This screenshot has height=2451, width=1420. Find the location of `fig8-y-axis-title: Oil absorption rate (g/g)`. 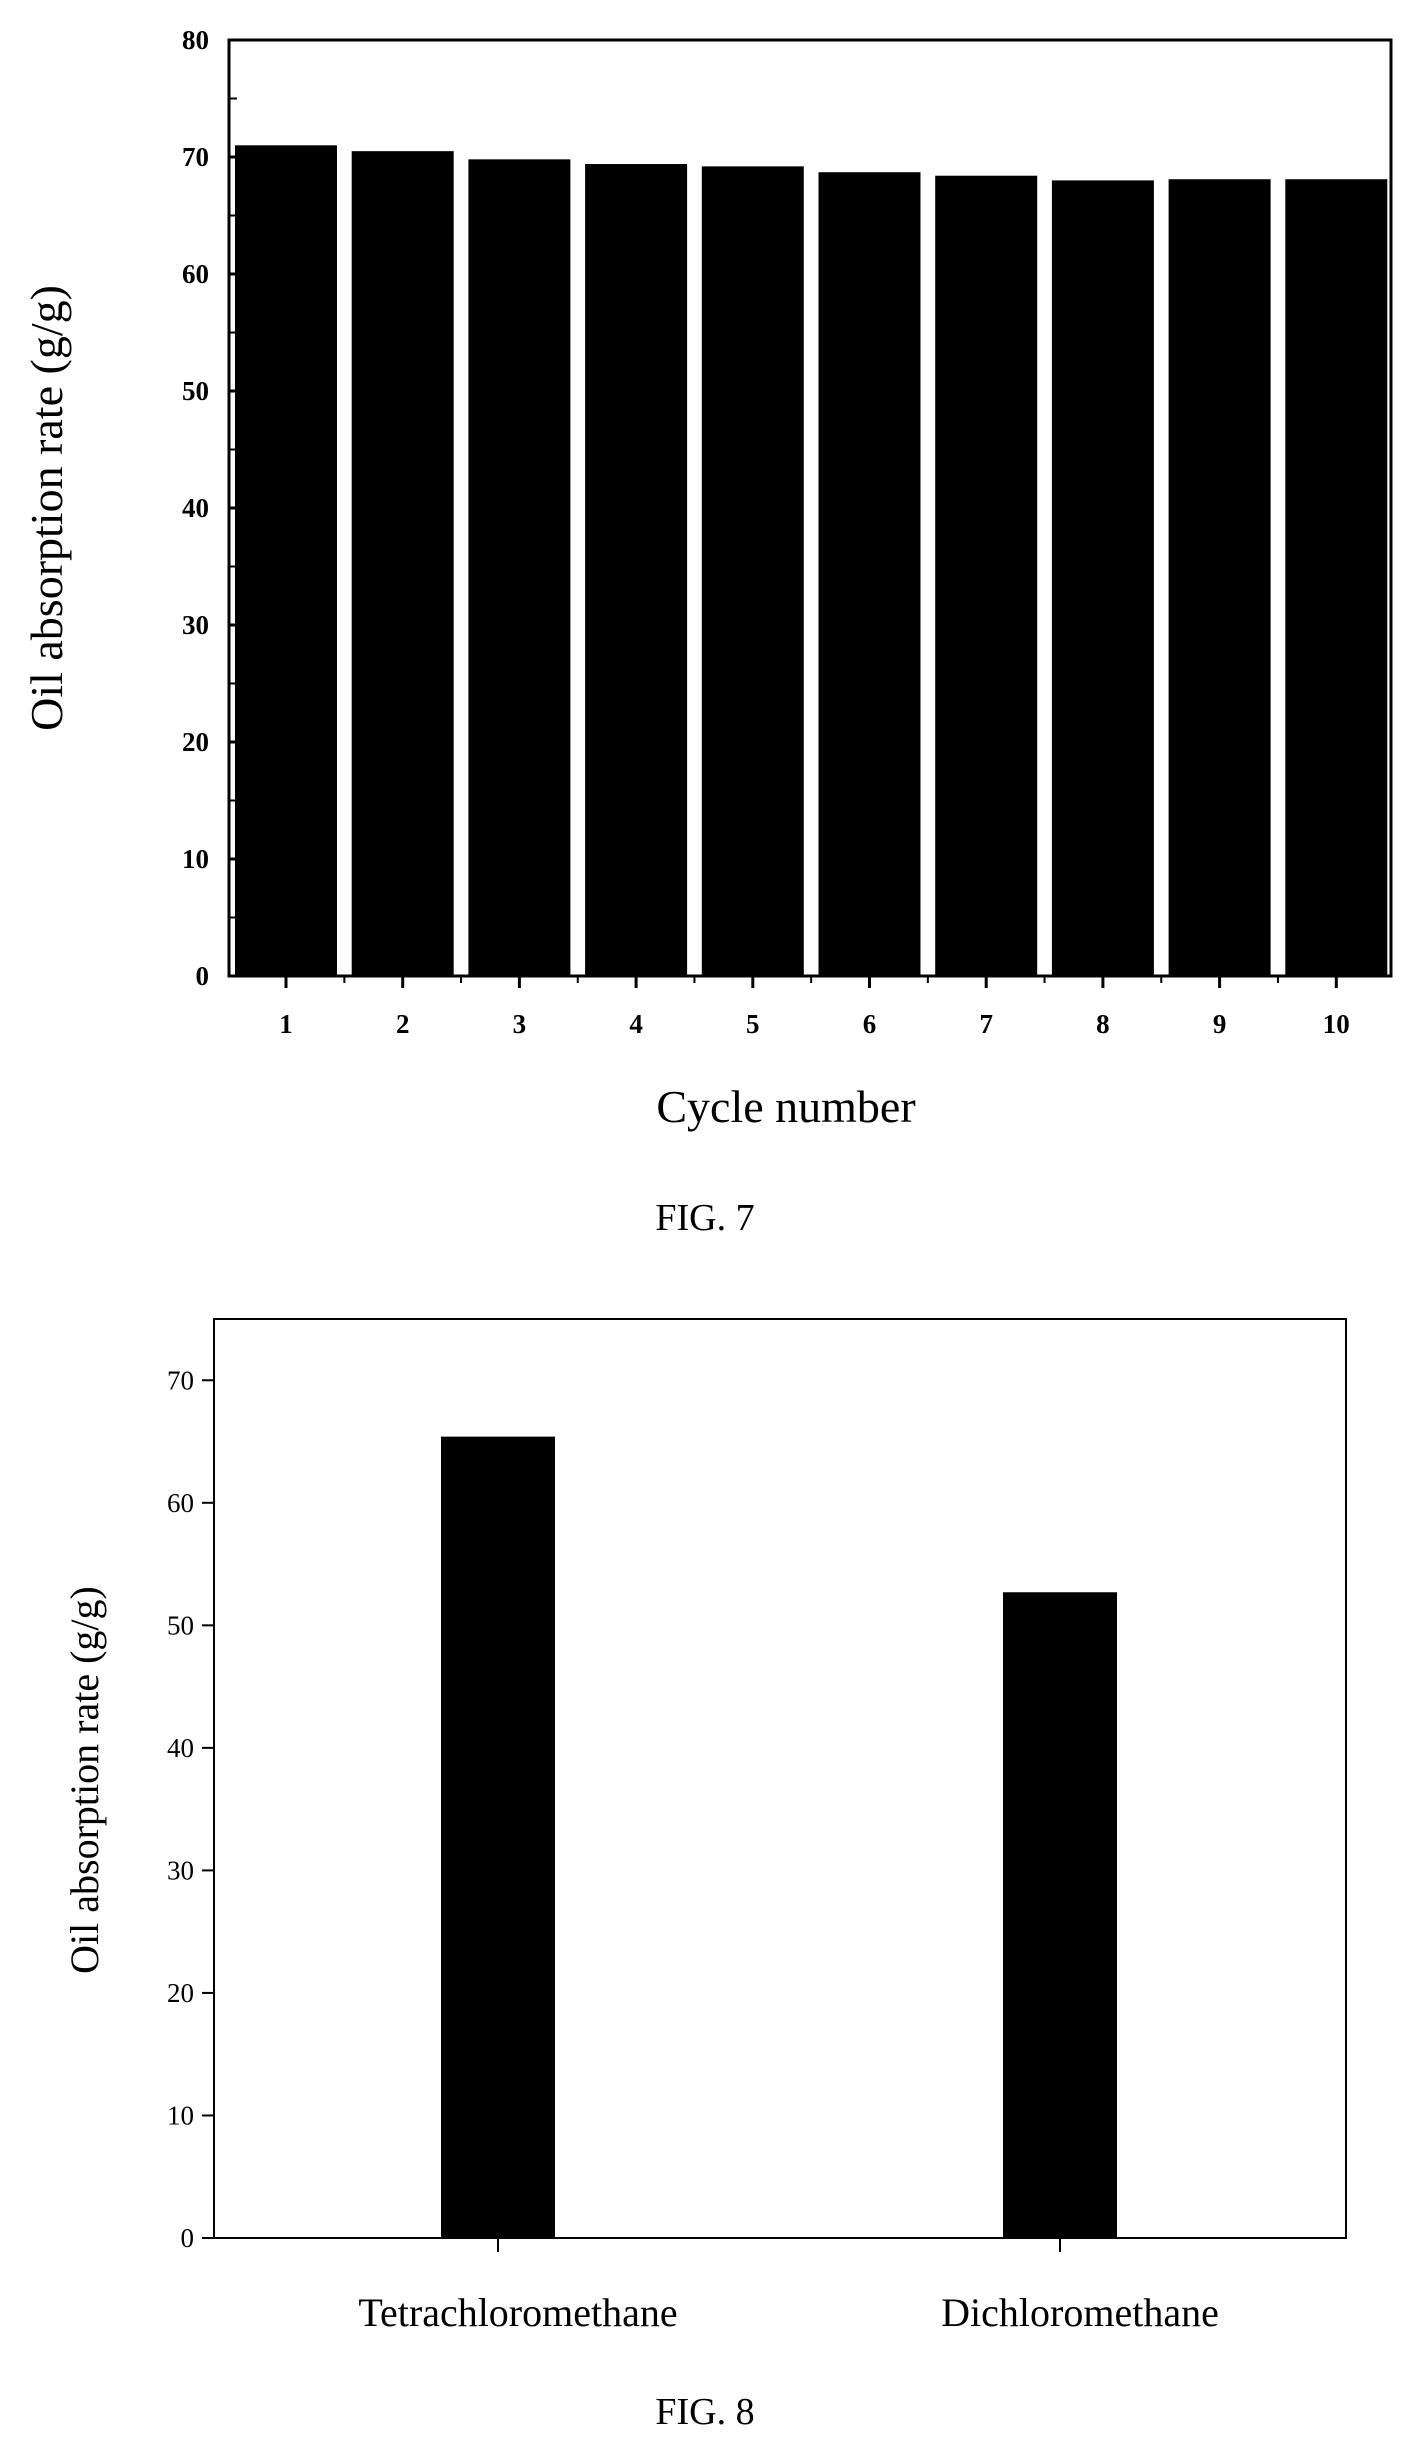

fig8-y-axis-title: Oil absorption rate (g/g) is located at coordinates (84, 1780).